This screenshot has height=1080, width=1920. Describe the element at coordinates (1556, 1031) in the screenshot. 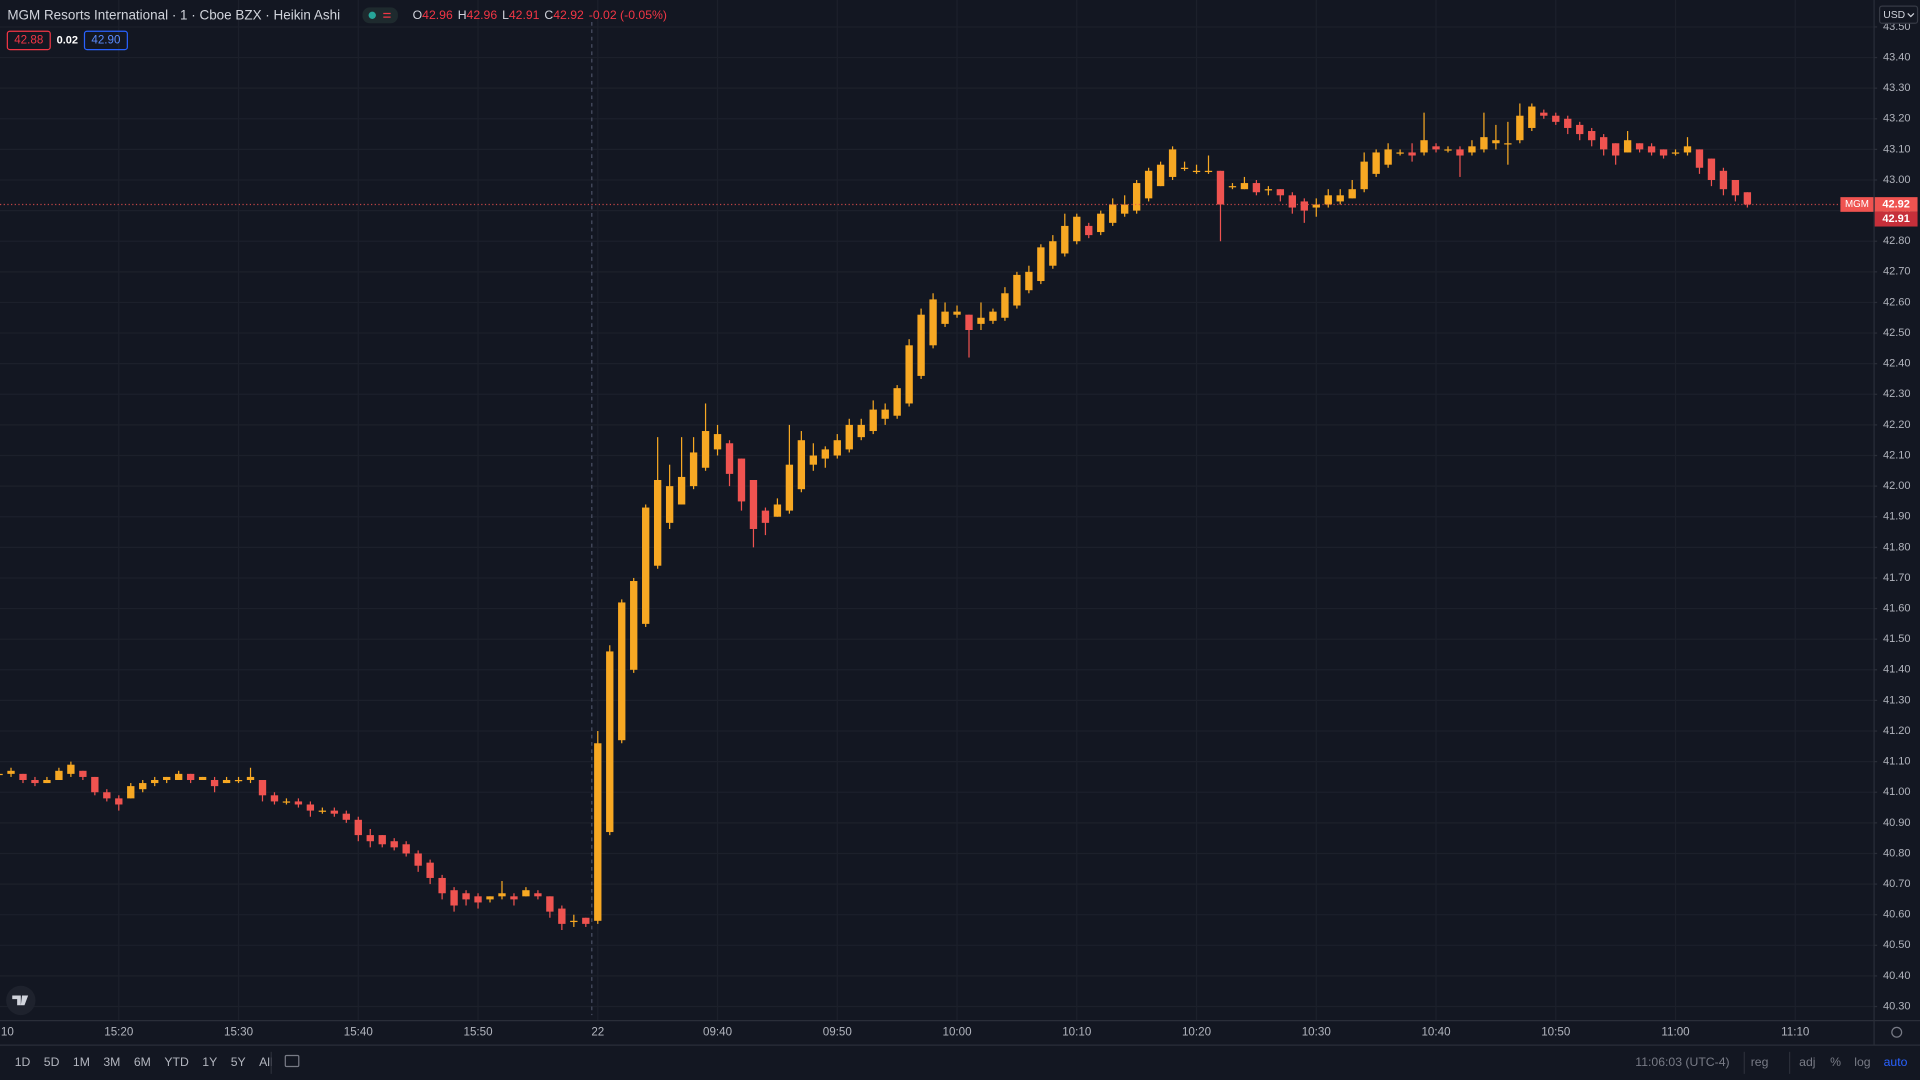

I see `x-tick-label: 10:50` at that location.